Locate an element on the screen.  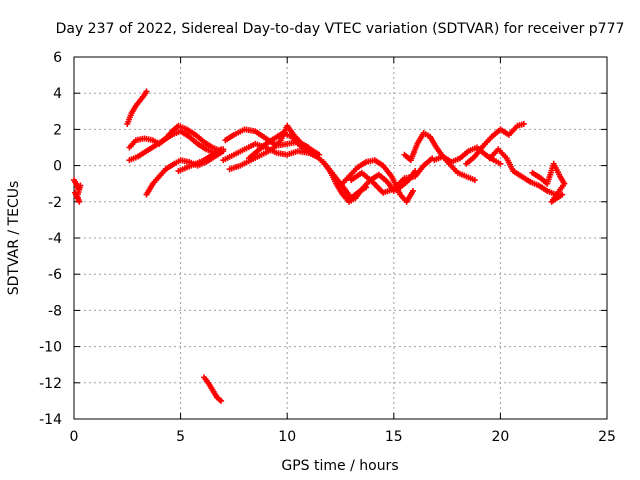
y-tick-label: 2 is located at coordinates (57, 130).